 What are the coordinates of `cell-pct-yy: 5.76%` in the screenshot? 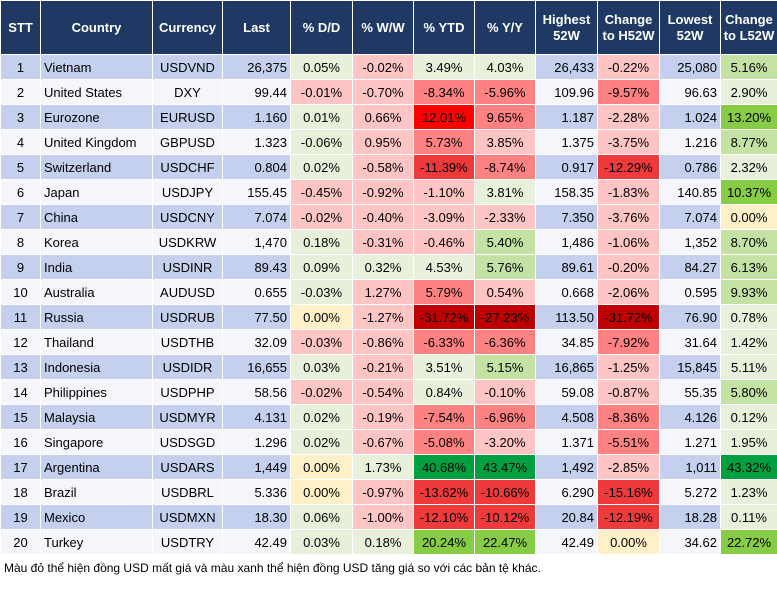 It's located at (505, 267).